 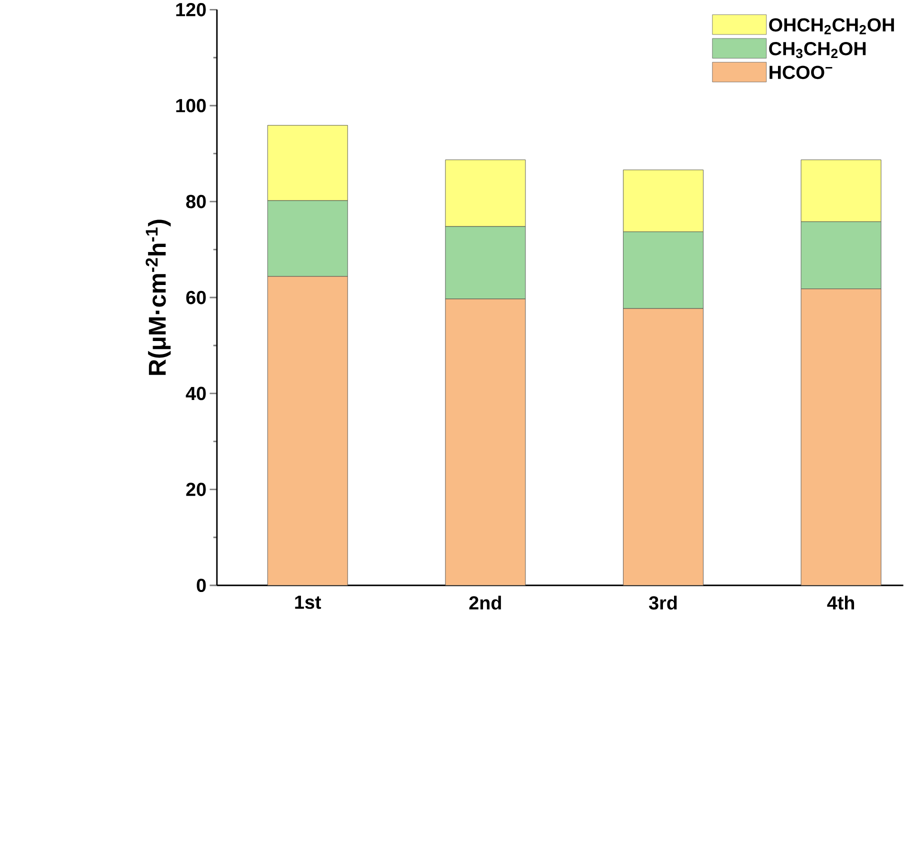 I want to click on y-tick-label: 40, so click(x=196, y=393).